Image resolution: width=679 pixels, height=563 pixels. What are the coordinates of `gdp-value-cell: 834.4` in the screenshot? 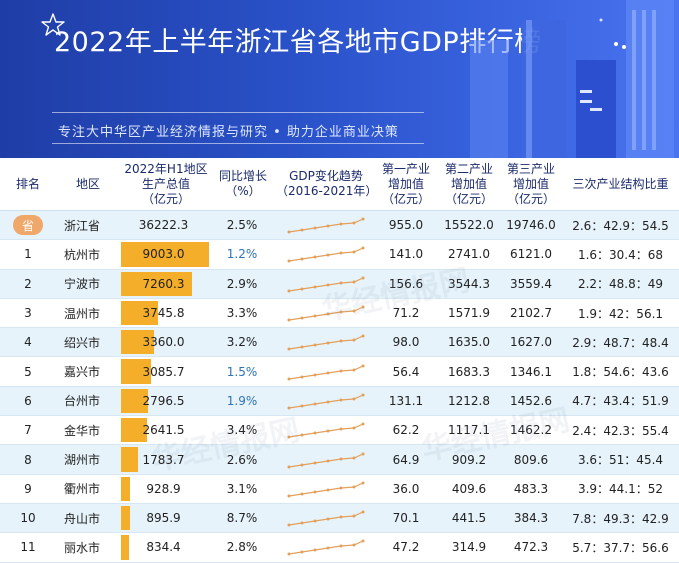 It's located at (163, 547).